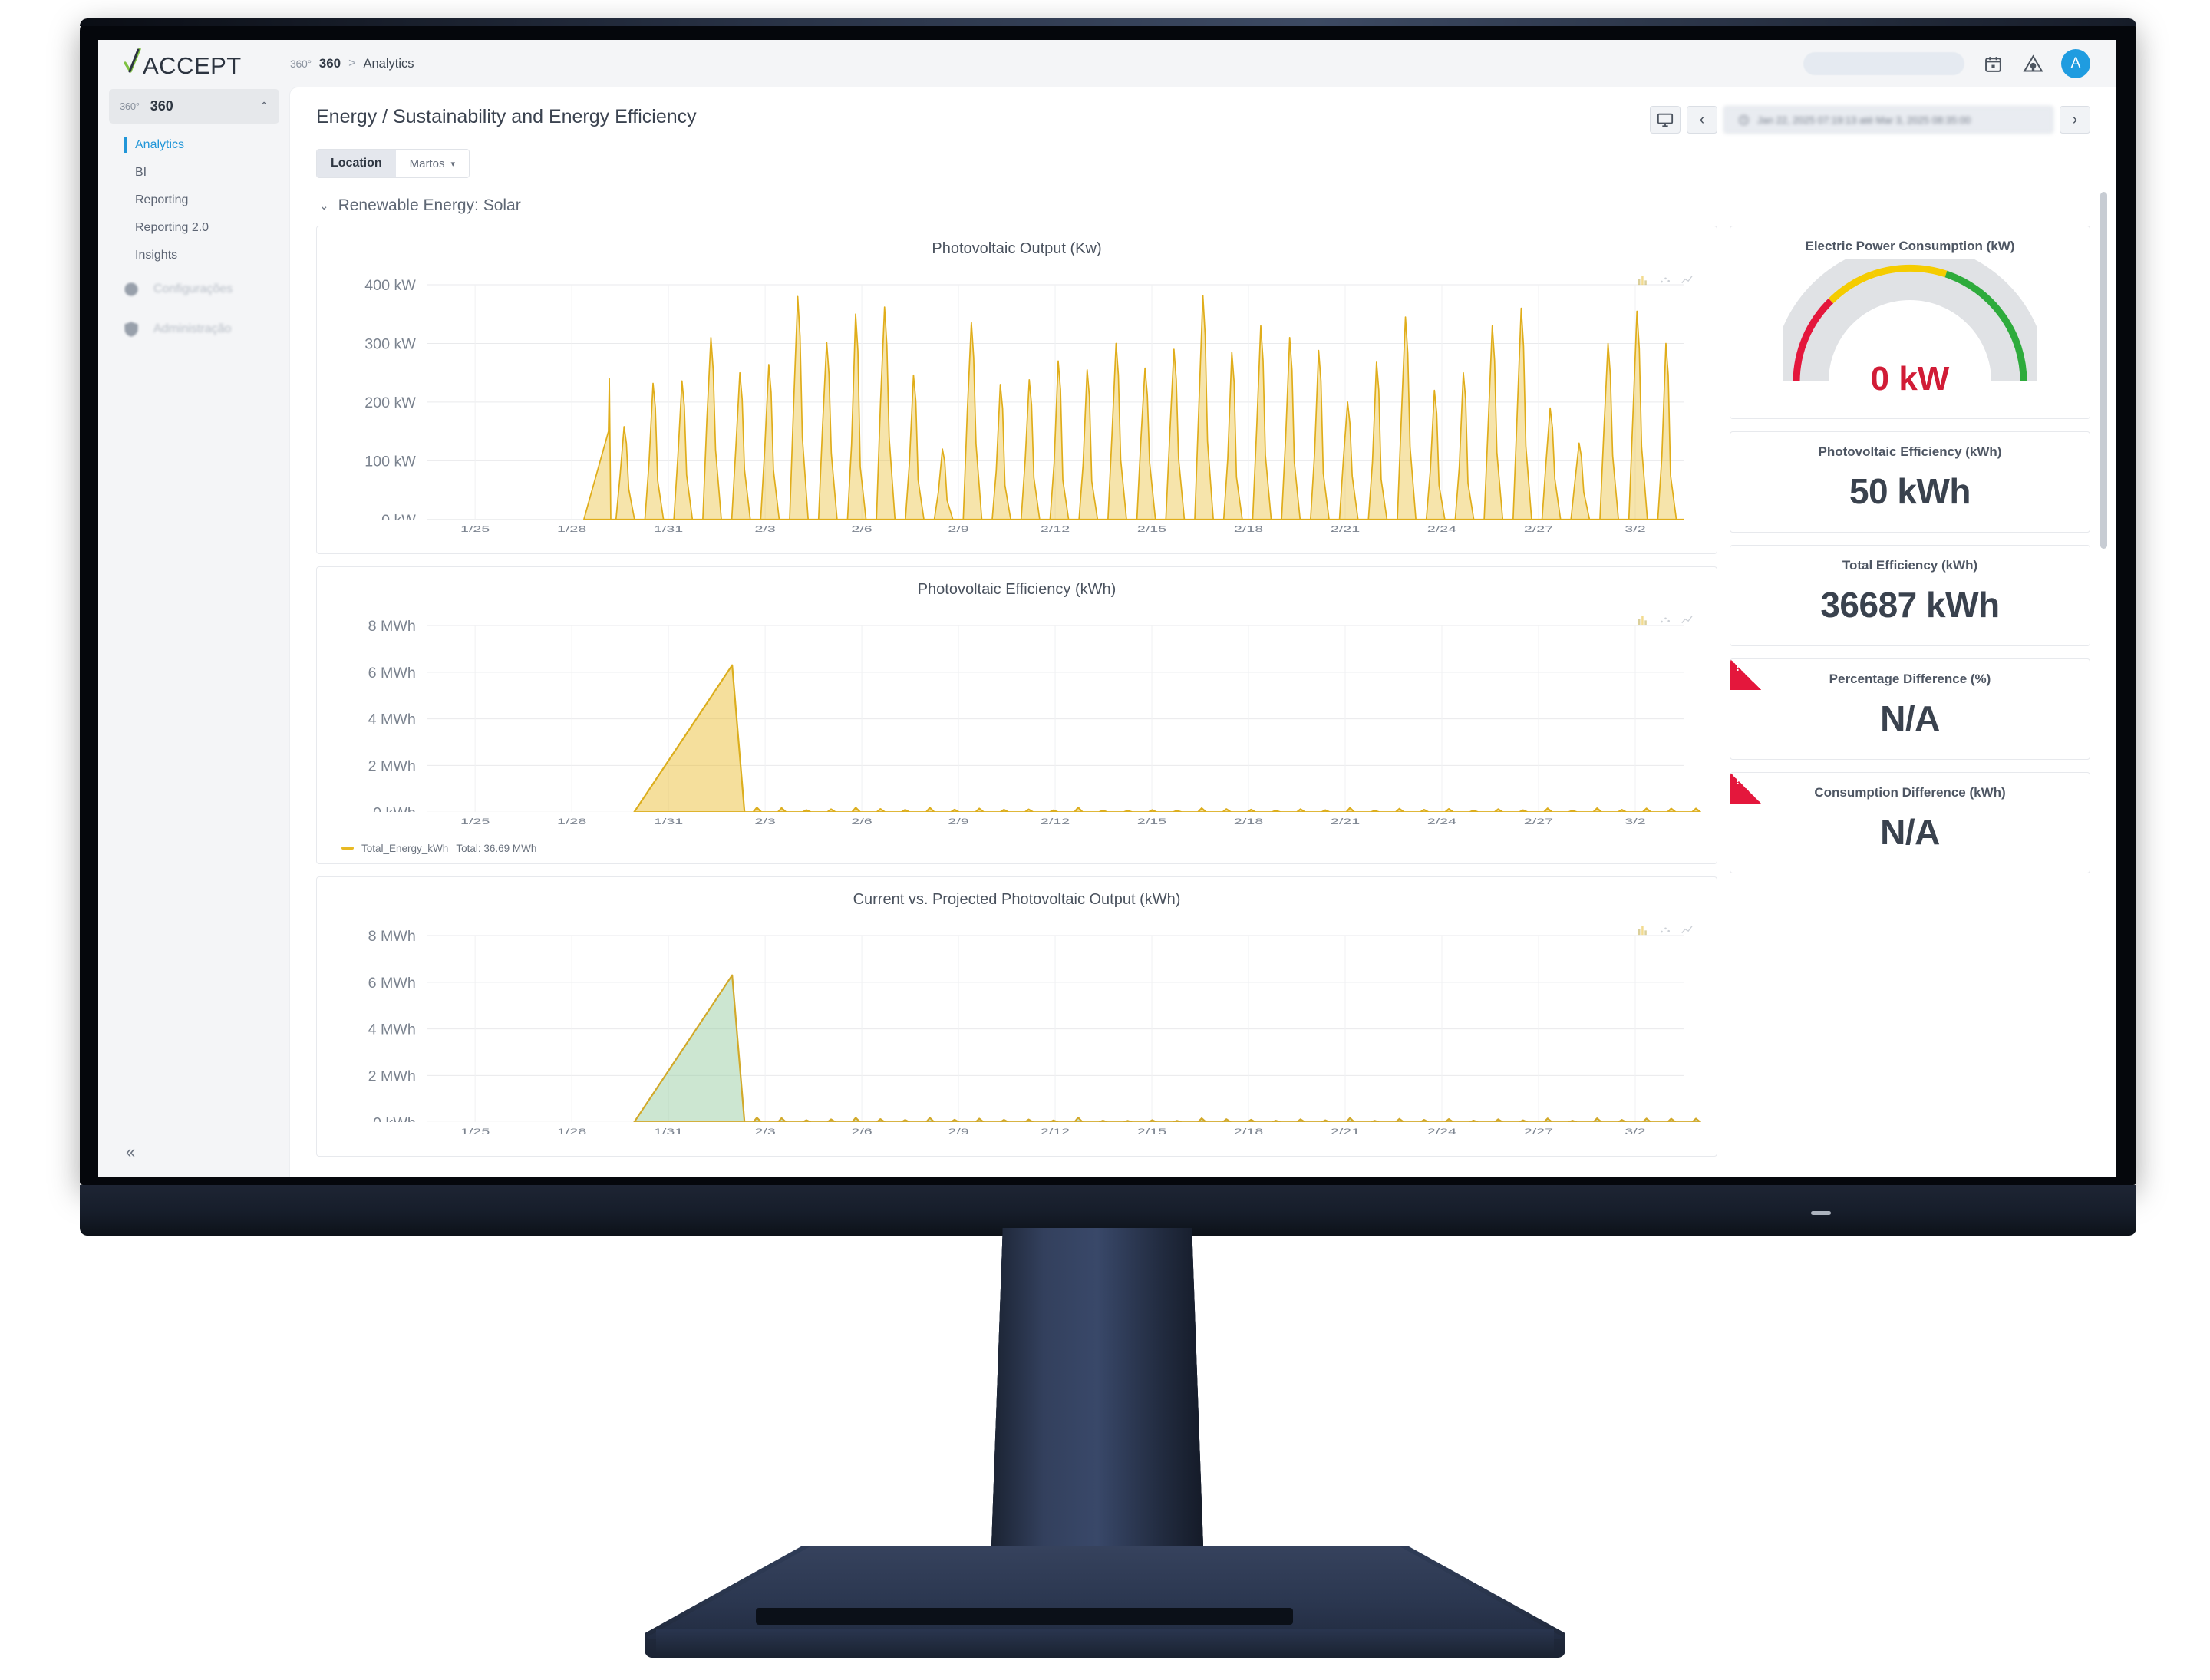 The height and width of the screenshot is (1680, 2210). Describe the element at coordinates (157, 255) in the screenshot. I see `sidebar-item-label: Insights` at that location.